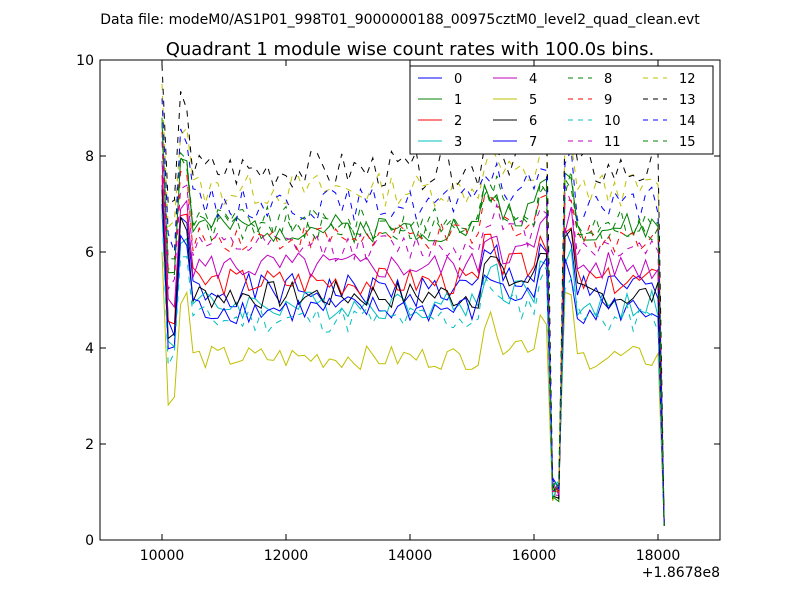 The width and height of the screenshot is (800, 600). What do you see at coordinates (687, 142) in the screenshot?
I see `legend-label: 15` at bounding box center [687, 142].